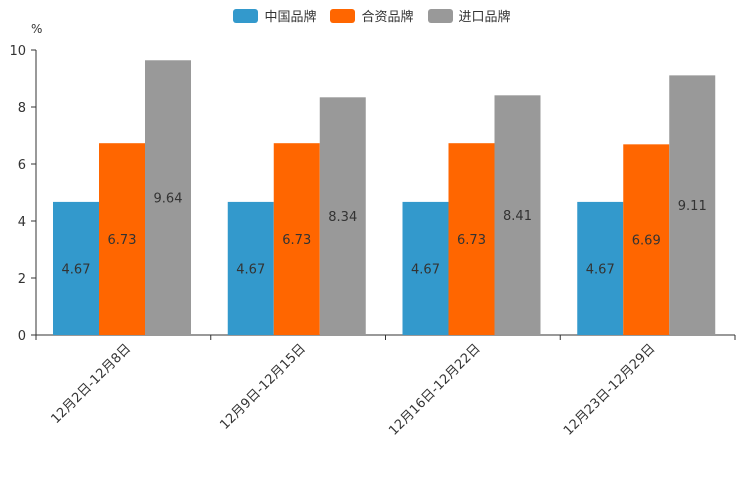 Image resolution: width=744 pixels, height=496 pixels. I want to click on x-tick-label: 12月9日-12月15日, so click(263, 387).